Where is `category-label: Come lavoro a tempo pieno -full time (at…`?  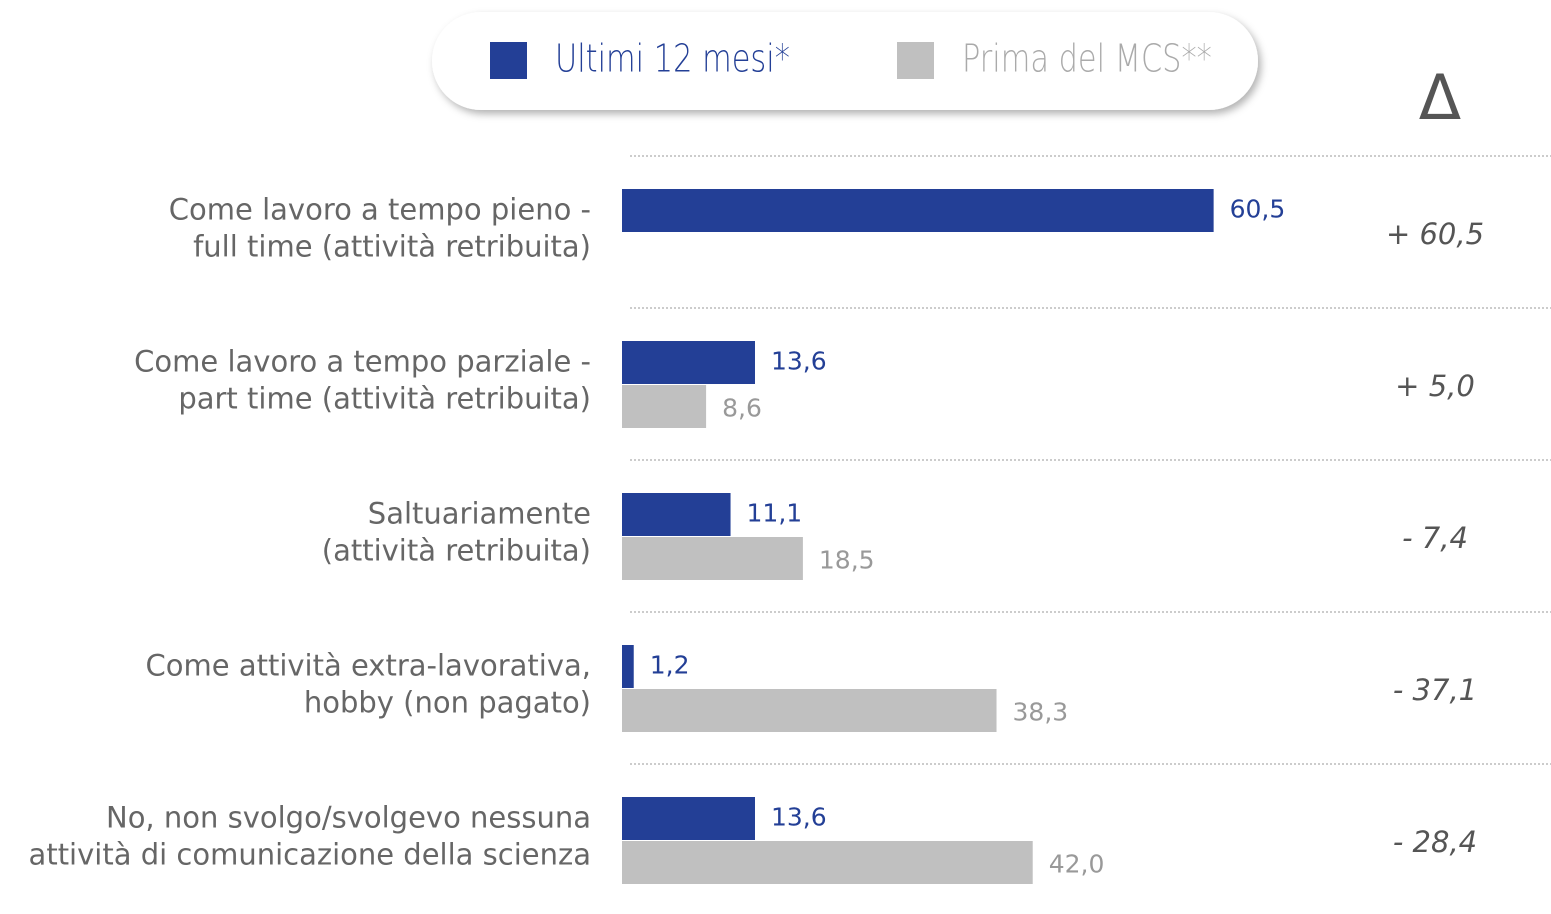
category-label: Come lavoro a tempo pieno -full time (at… is located at coordinates (380, 228).